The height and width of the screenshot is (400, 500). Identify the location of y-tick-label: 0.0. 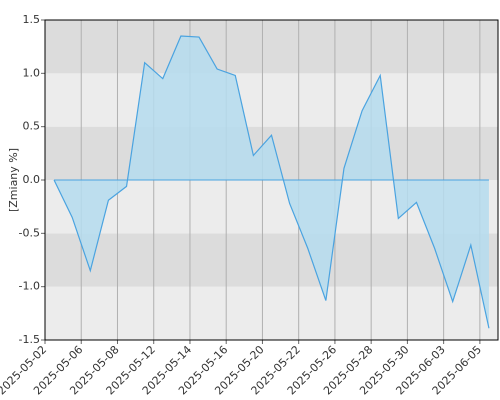
(32, 179).